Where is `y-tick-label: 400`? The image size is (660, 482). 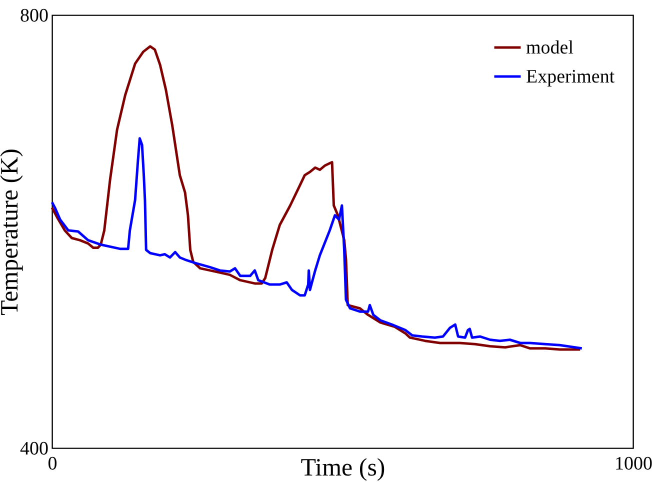 y-tick-label: 400 is located at coordinates (34, 449).